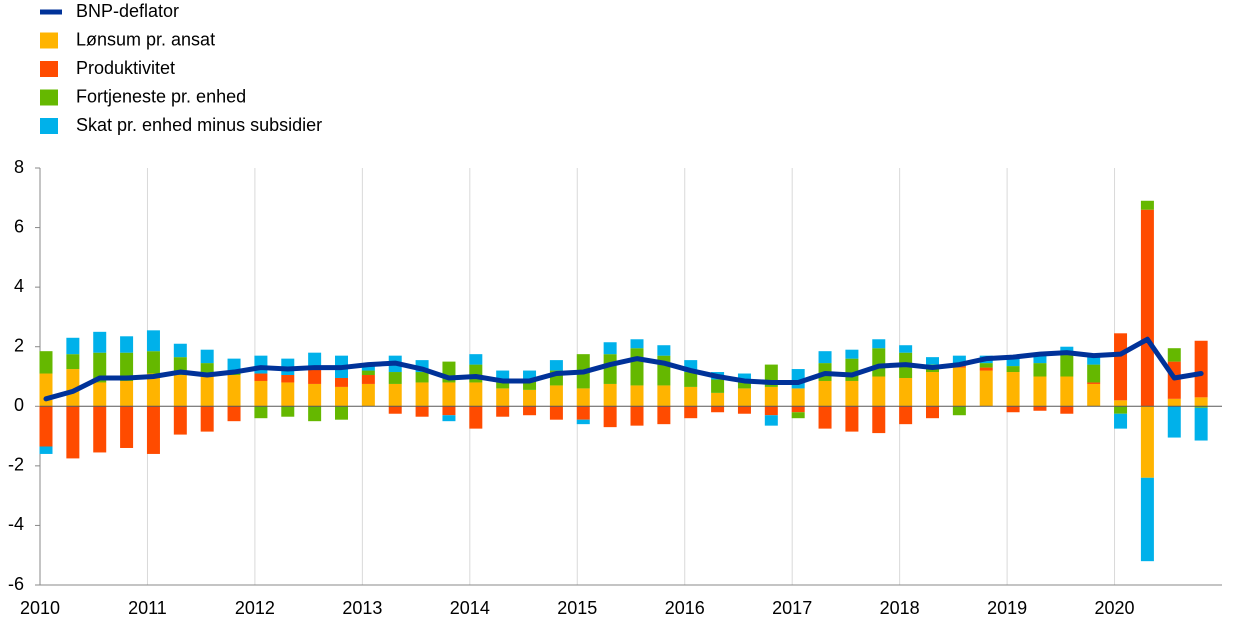 The width and height of the screenshot is (1240, 635). I want to click on x-tick-label: 2010, so click(40, 608).